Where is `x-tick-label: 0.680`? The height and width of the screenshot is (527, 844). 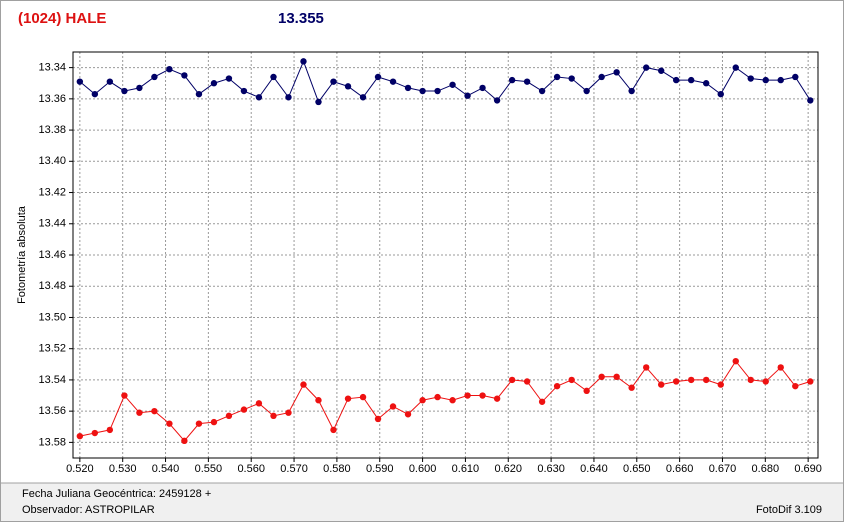 x-tick-label: 0.680 is located at coordinates (766, 469).